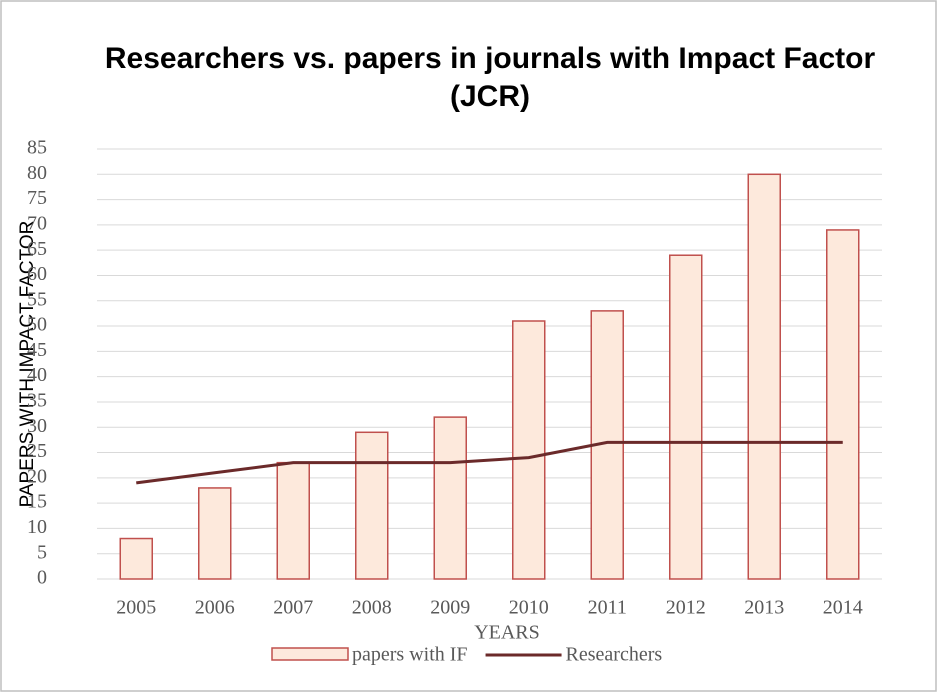  I want to click on x-tick-label: 2005, so click(136, 608).